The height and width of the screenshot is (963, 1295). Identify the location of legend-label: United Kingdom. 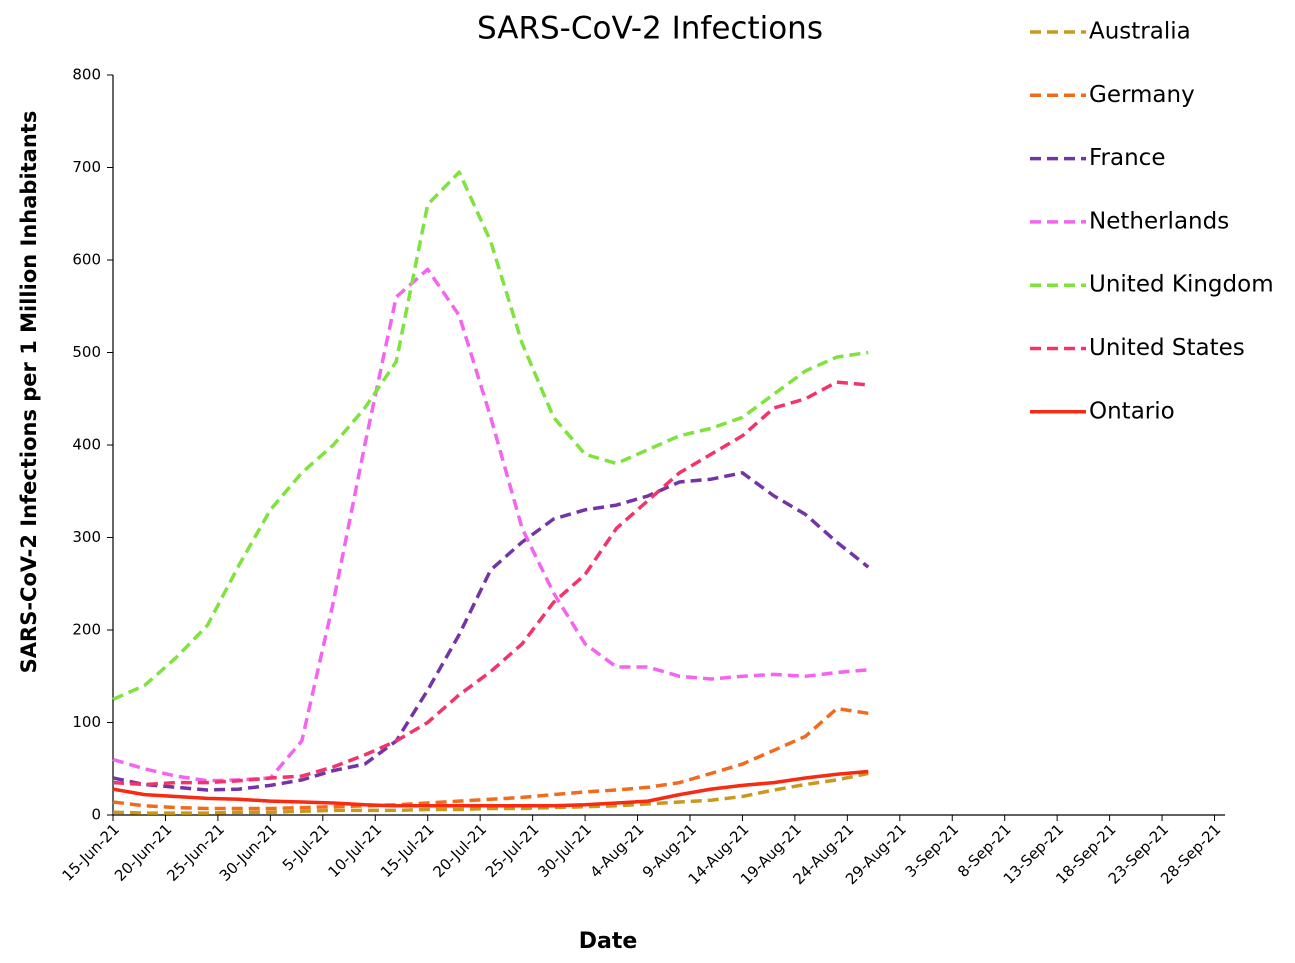
(1181, 285).